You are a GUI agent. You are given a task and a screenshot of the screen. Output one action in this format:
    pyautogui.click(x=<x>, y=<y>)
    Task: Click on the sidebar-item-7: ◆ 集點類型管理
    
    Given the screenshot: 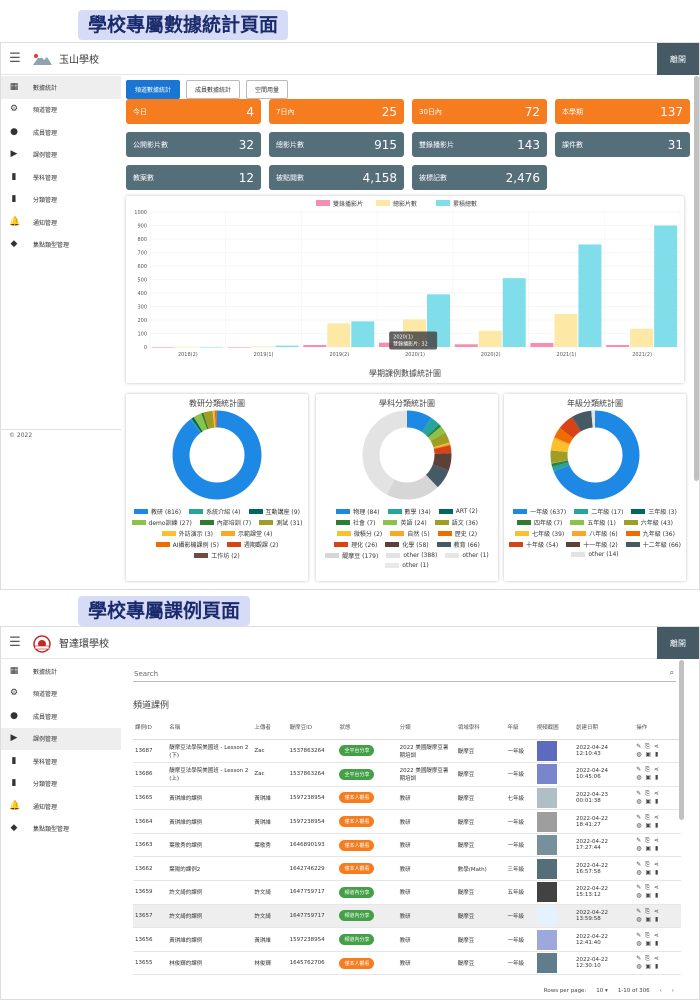 What is the action you would take?
    pyautogui.click(x=61, y=245)
    